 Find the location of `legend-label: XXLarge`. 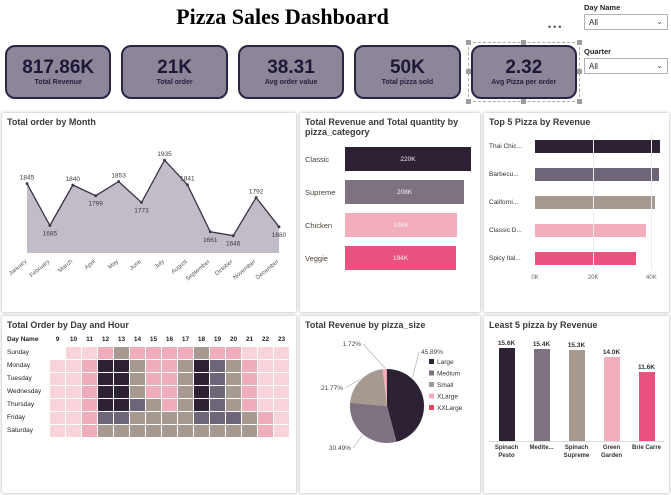

legend-label: XXLarge is located at coordinates (450, 408).